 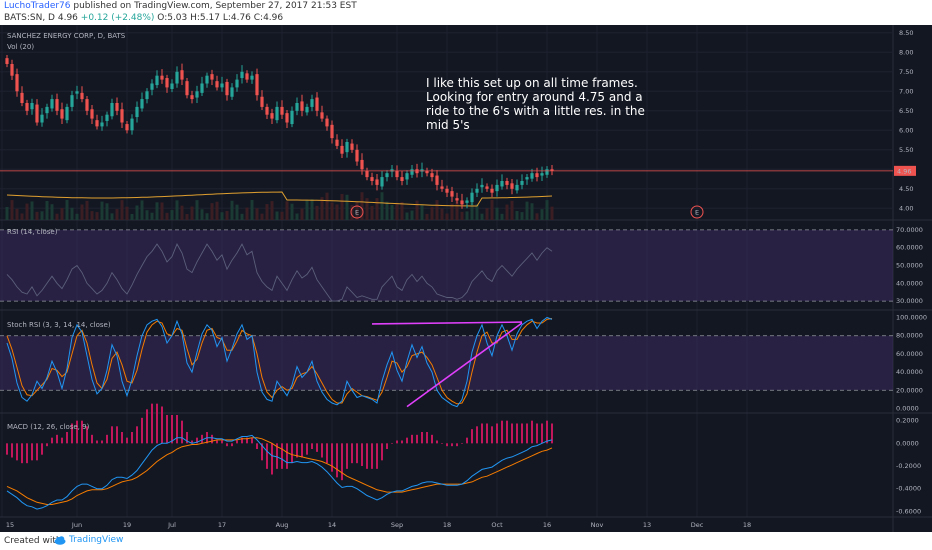 I want to click on rsi-band, so click(x=446, y=265).